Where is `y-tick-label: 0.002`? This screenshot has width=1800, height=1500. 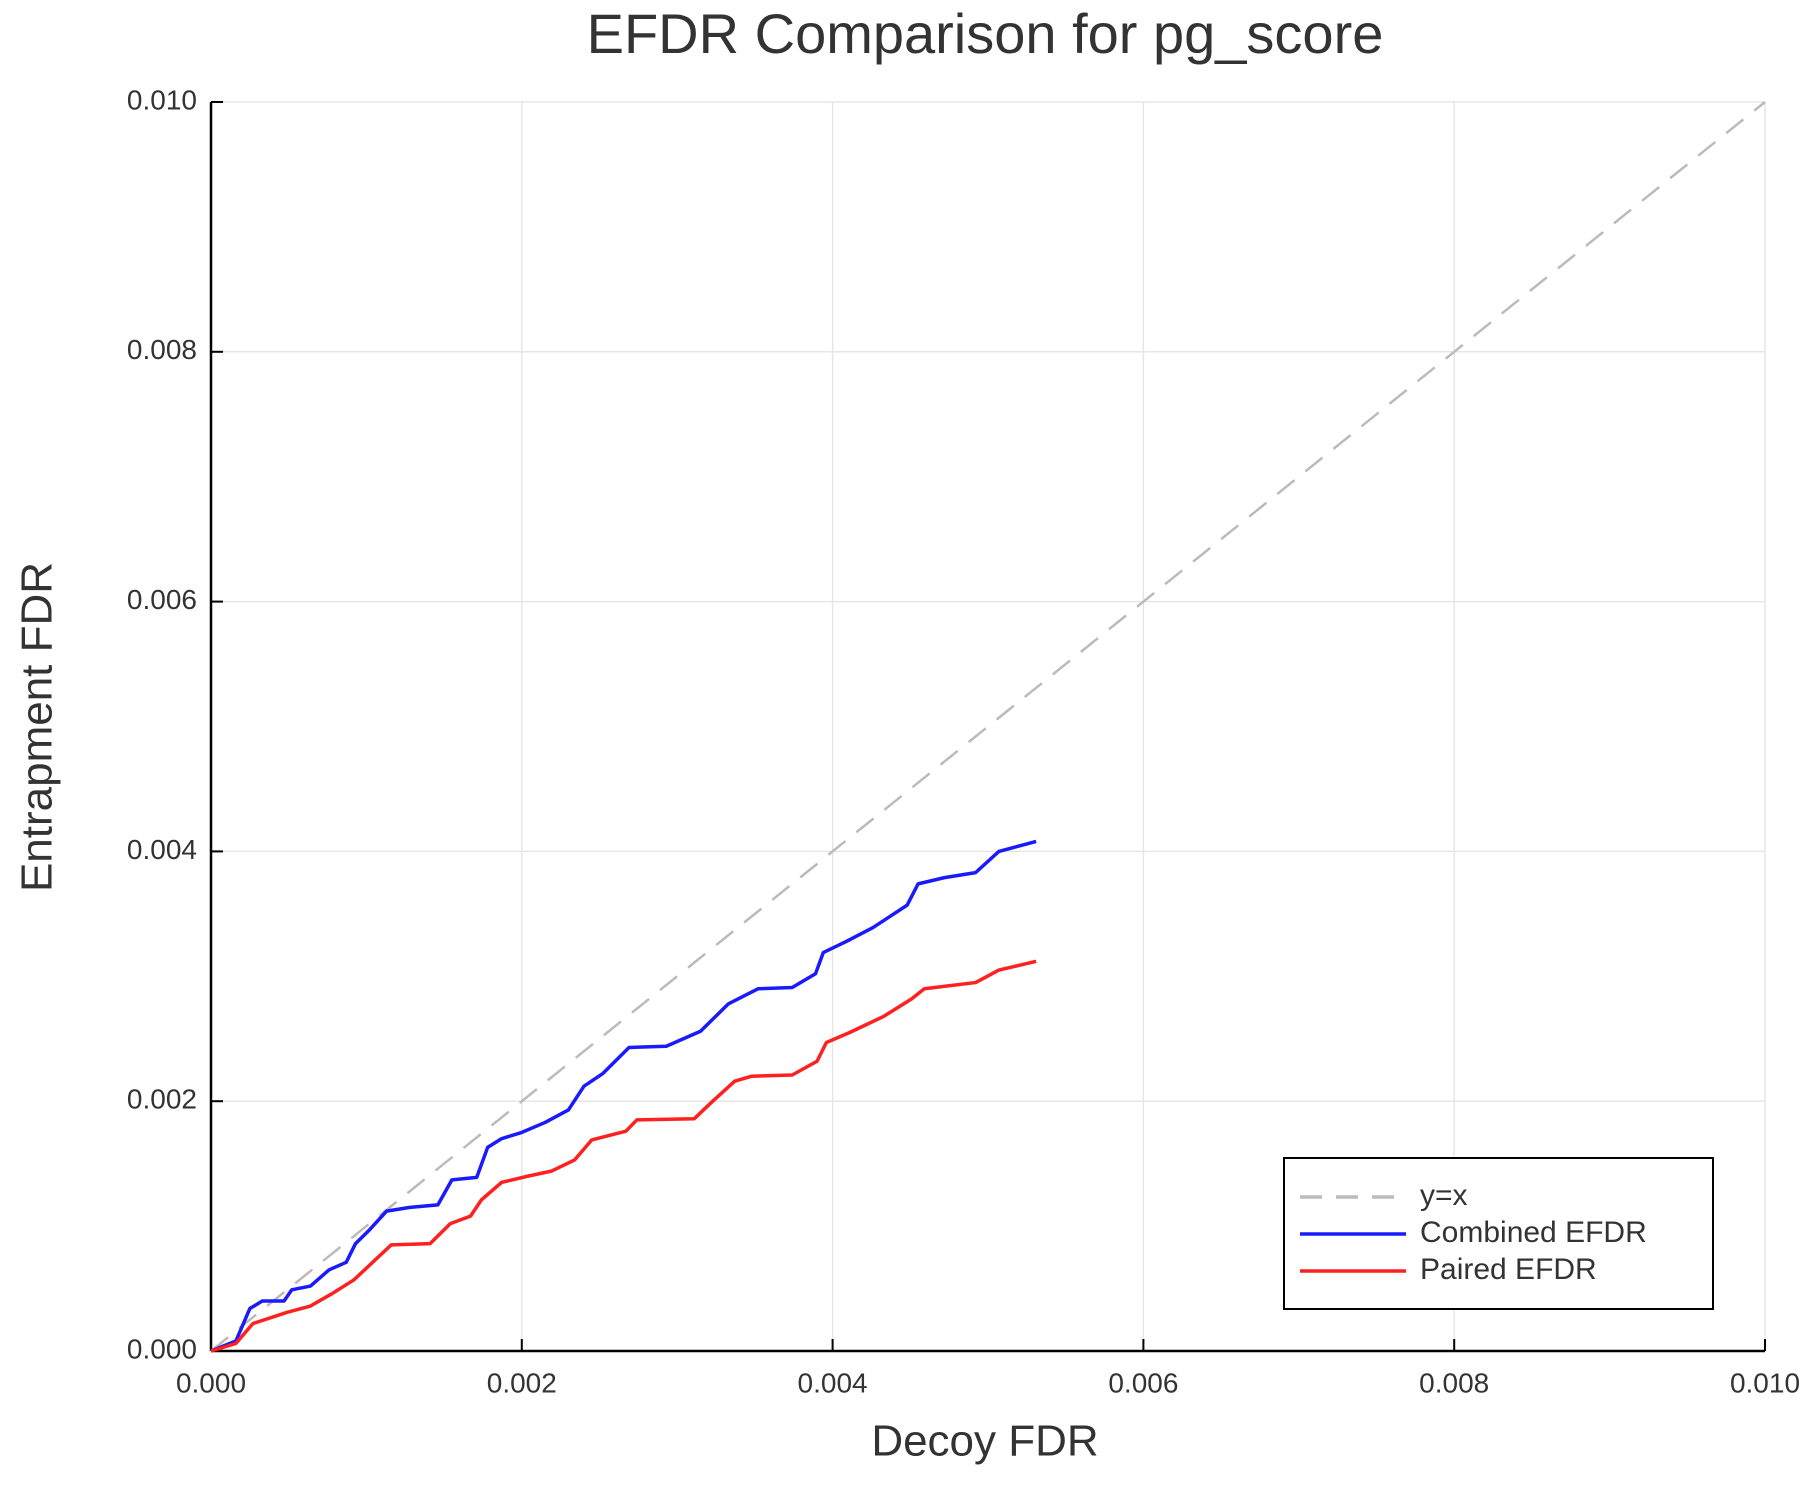
y-tick-label: 0.002 is located at coordinates (162, 1099).